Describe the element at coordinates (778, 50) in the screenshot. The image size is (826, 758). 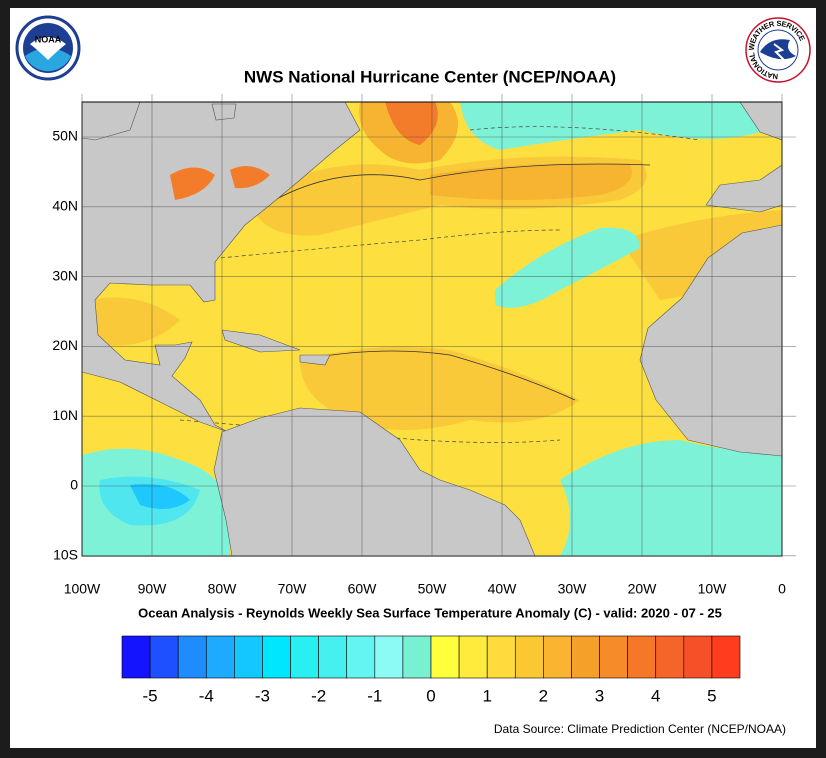
I see `nws-logo: NATIONAL WEATHER SERVICE` at that location.